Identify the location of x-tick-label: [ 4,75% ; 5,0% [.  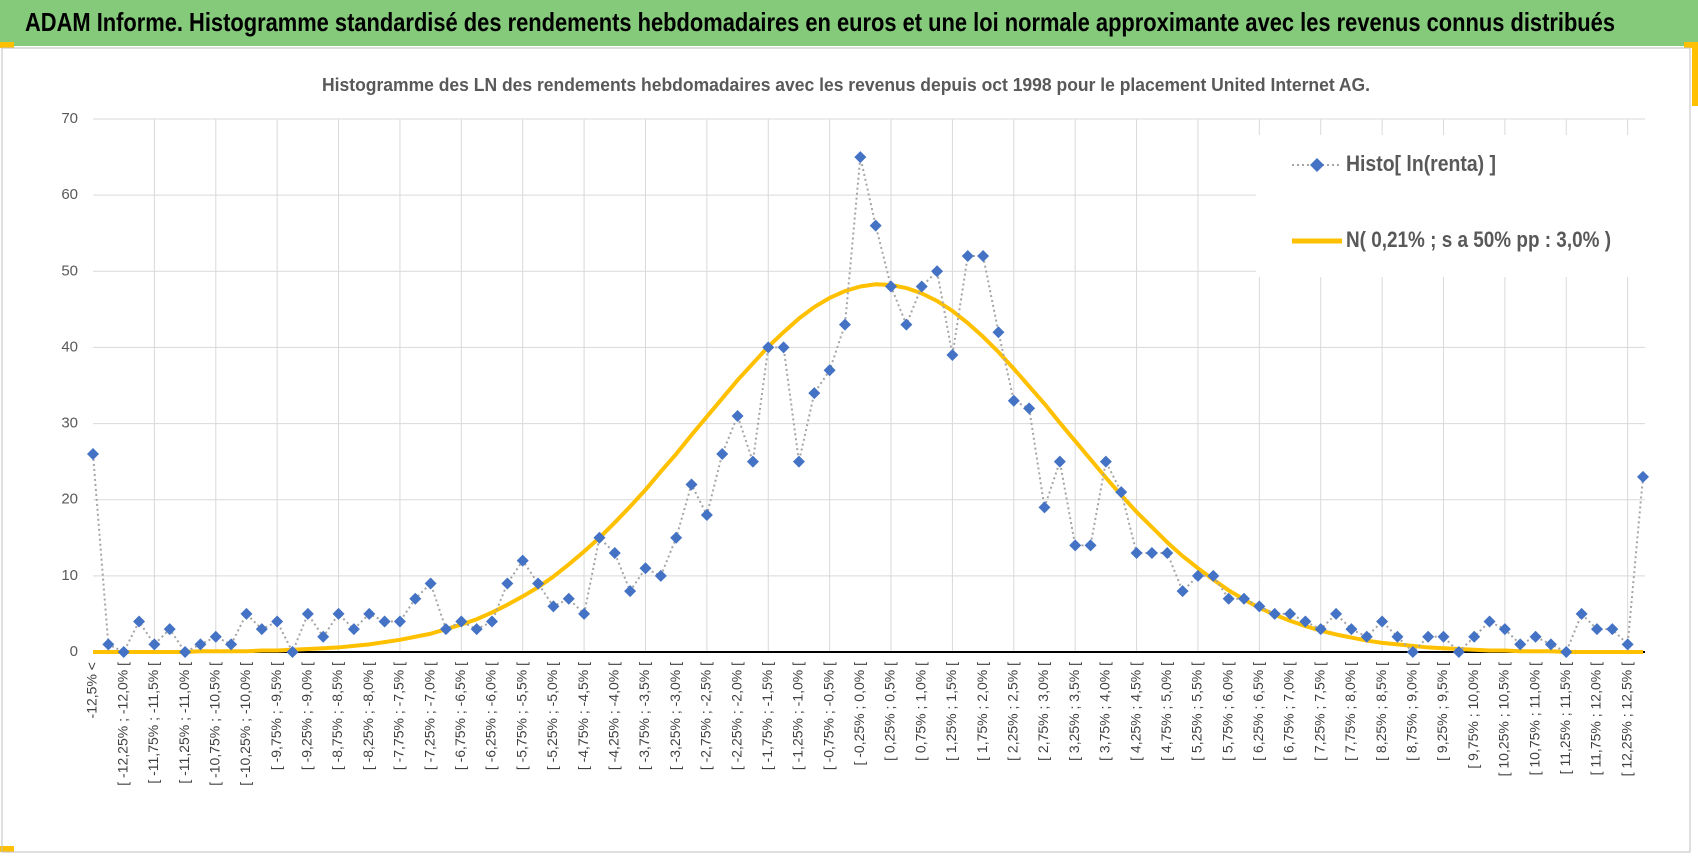
(1166, 711).